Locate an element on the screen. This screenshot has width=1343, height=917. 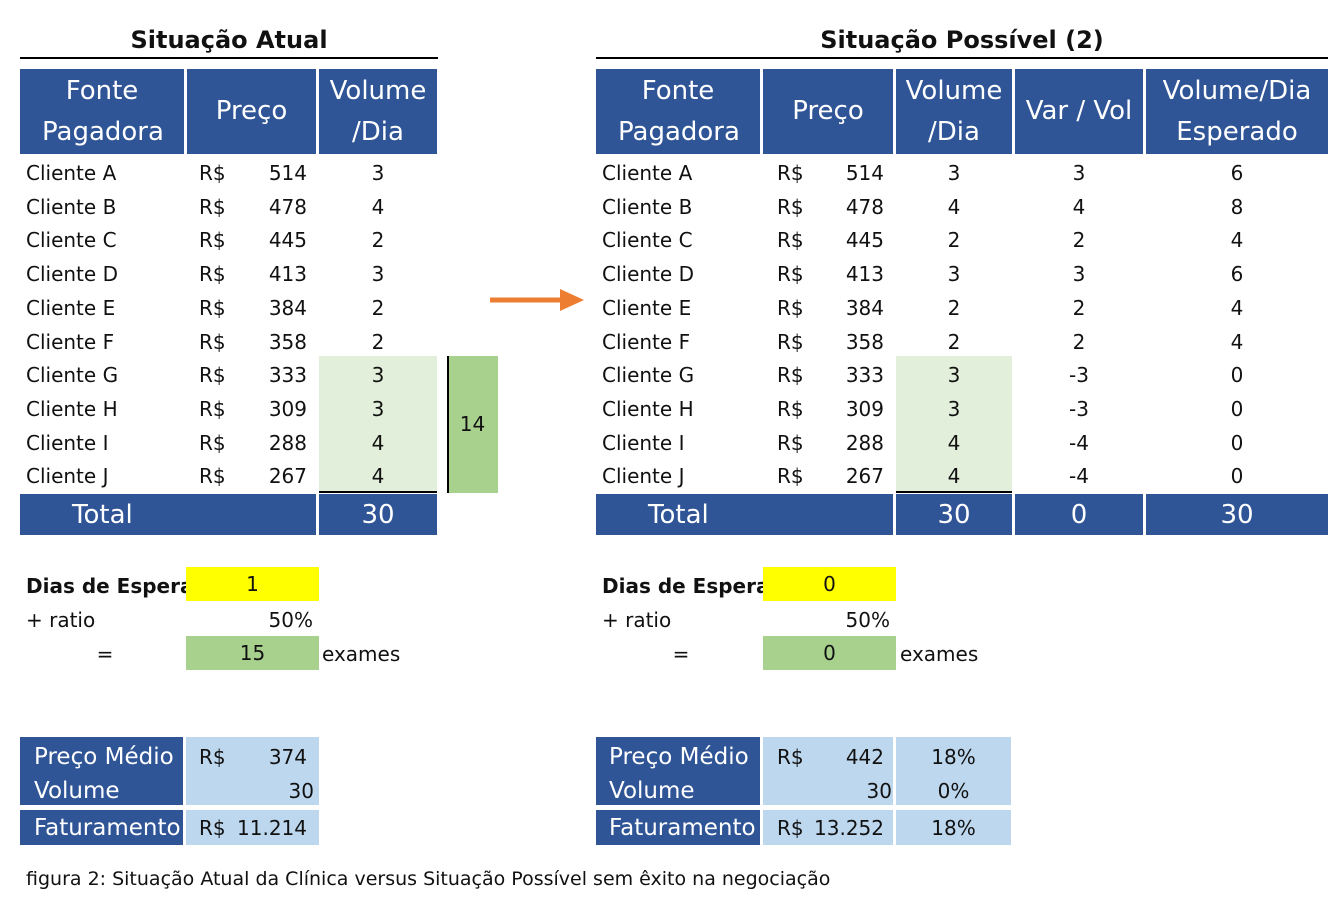
left-row-price: 267 is located at coordinates (287, 476).